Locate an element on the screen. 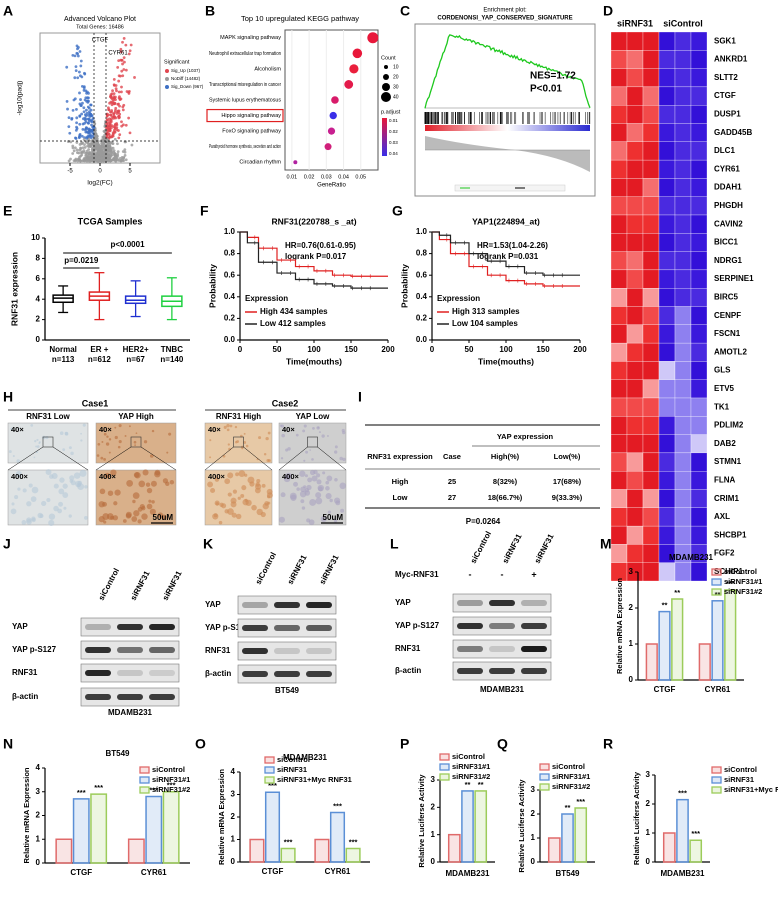 The image size is (778, 901). table-header: RNF31 expression is located at coordinates (400, 456).